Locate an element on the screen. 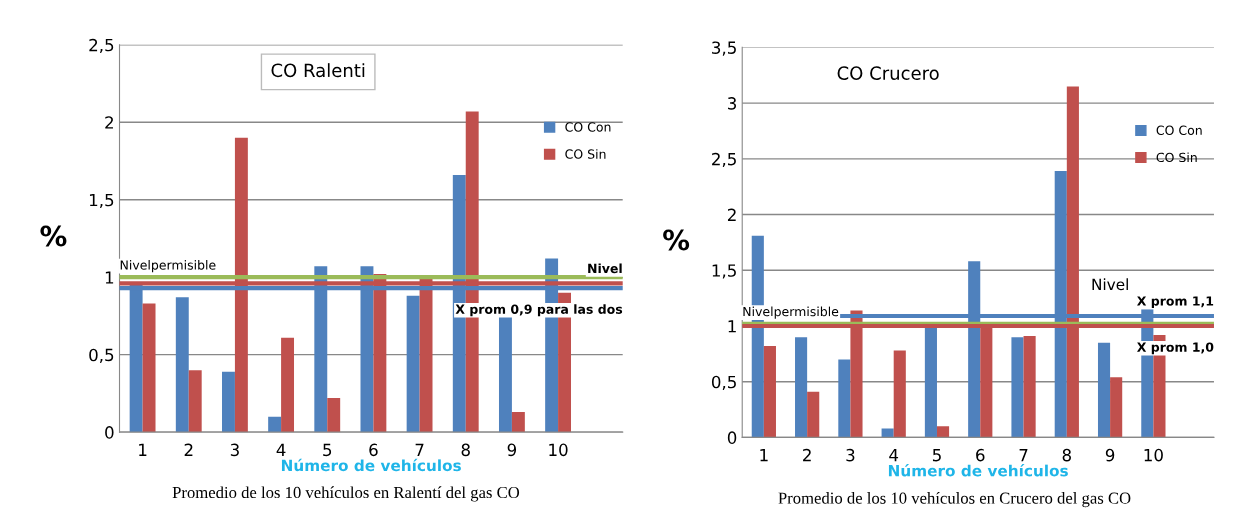 This screenshot has height=527, width=1258. text: Promedio de los 10 vehículos en Crucero del gas CO is located at coordinates (954, 500).